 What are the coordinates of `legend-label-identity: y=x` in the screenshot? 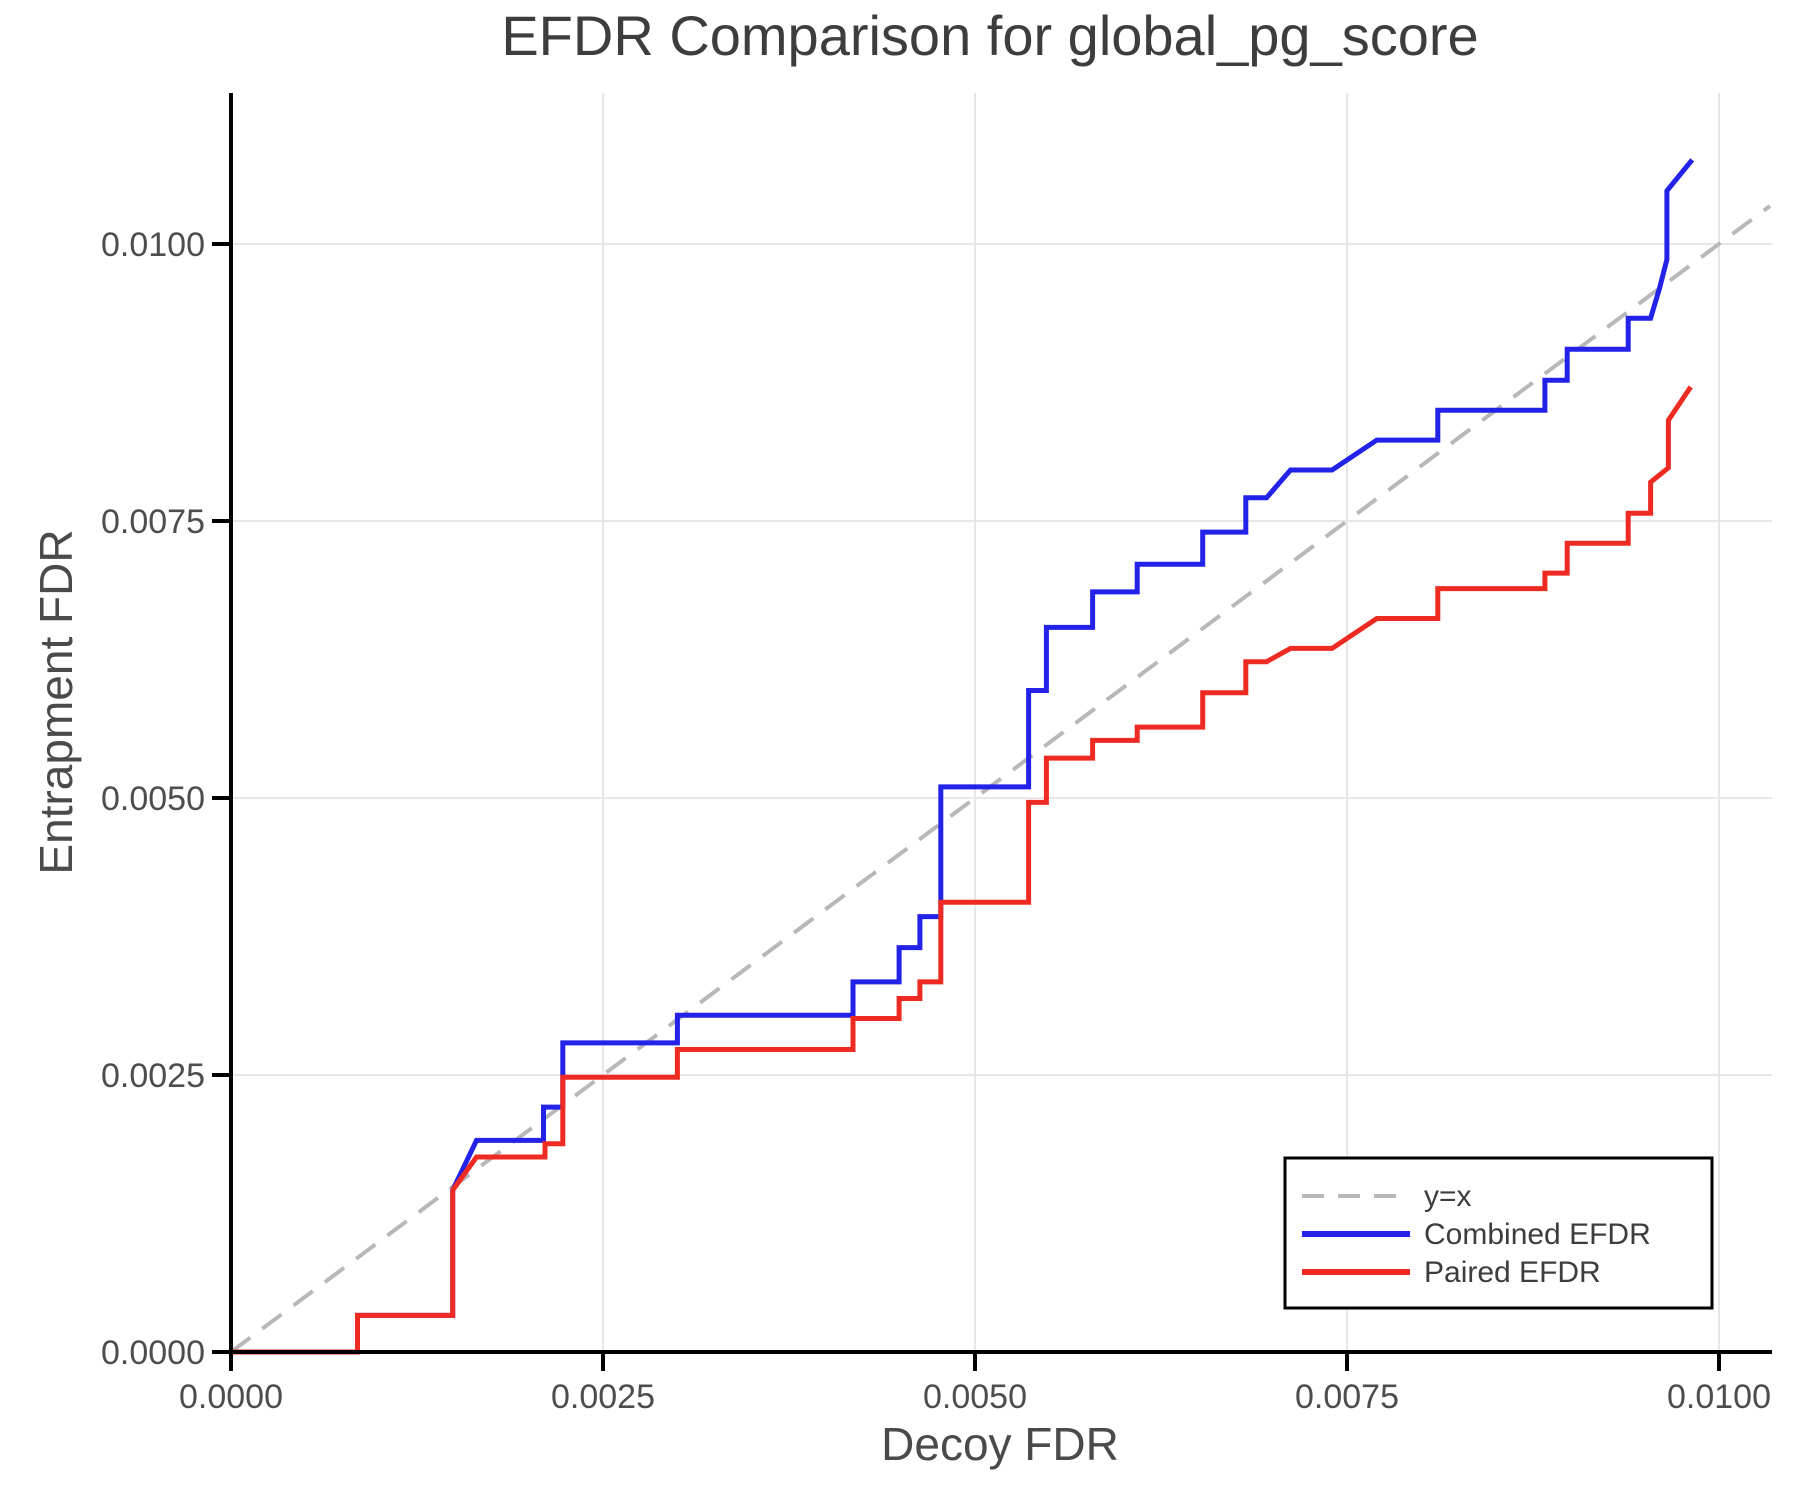 It's located at (1448, 1196).